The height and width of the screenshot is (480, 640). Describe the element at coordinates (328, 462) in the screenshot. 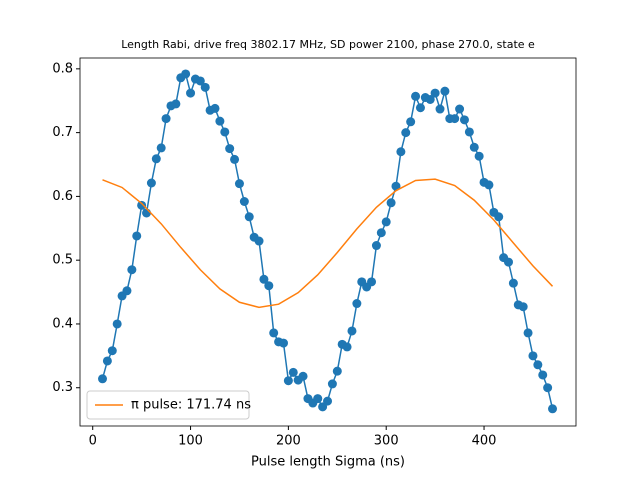

I see `x-axis-label: Pulse length Sigma (ns)` at that location.